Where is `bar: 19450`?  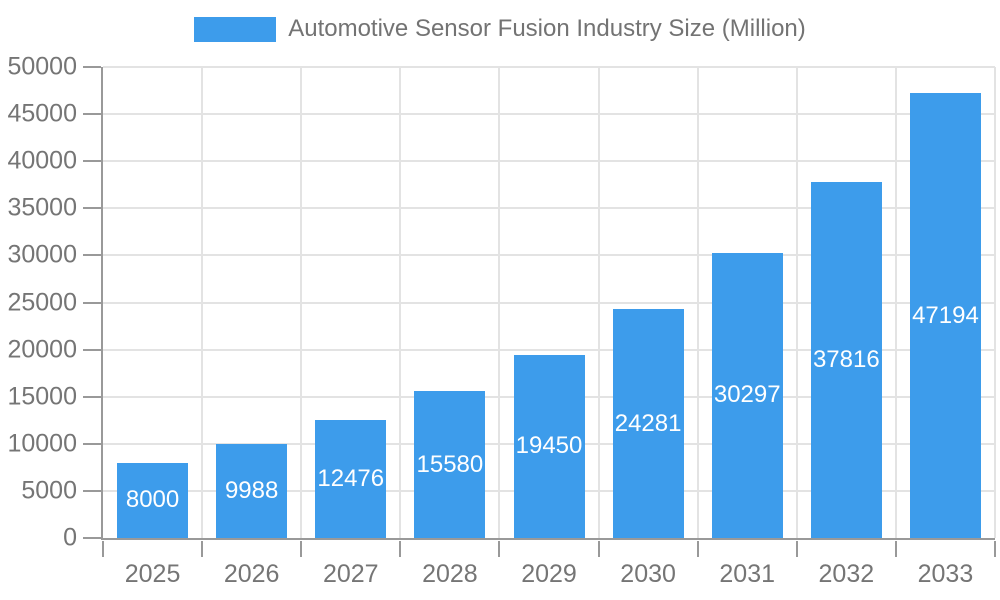
bar: 19450 is located at coordinates (549, 446).